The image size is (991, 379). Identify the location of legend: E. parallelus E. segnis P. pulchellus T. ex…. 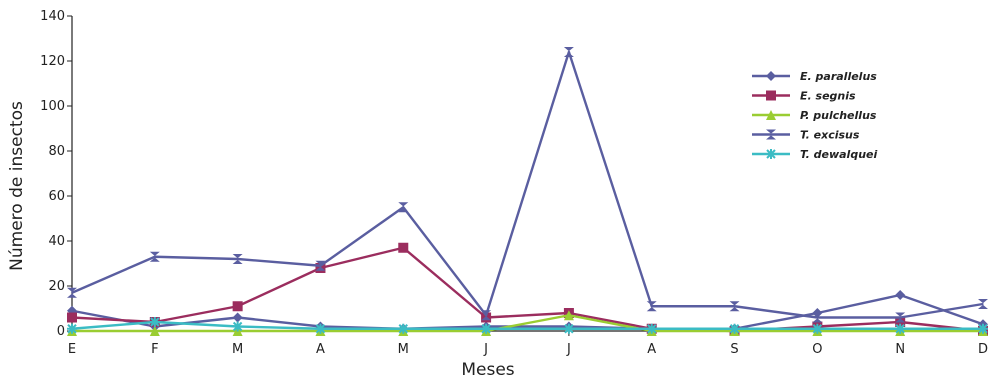
(814, 115).